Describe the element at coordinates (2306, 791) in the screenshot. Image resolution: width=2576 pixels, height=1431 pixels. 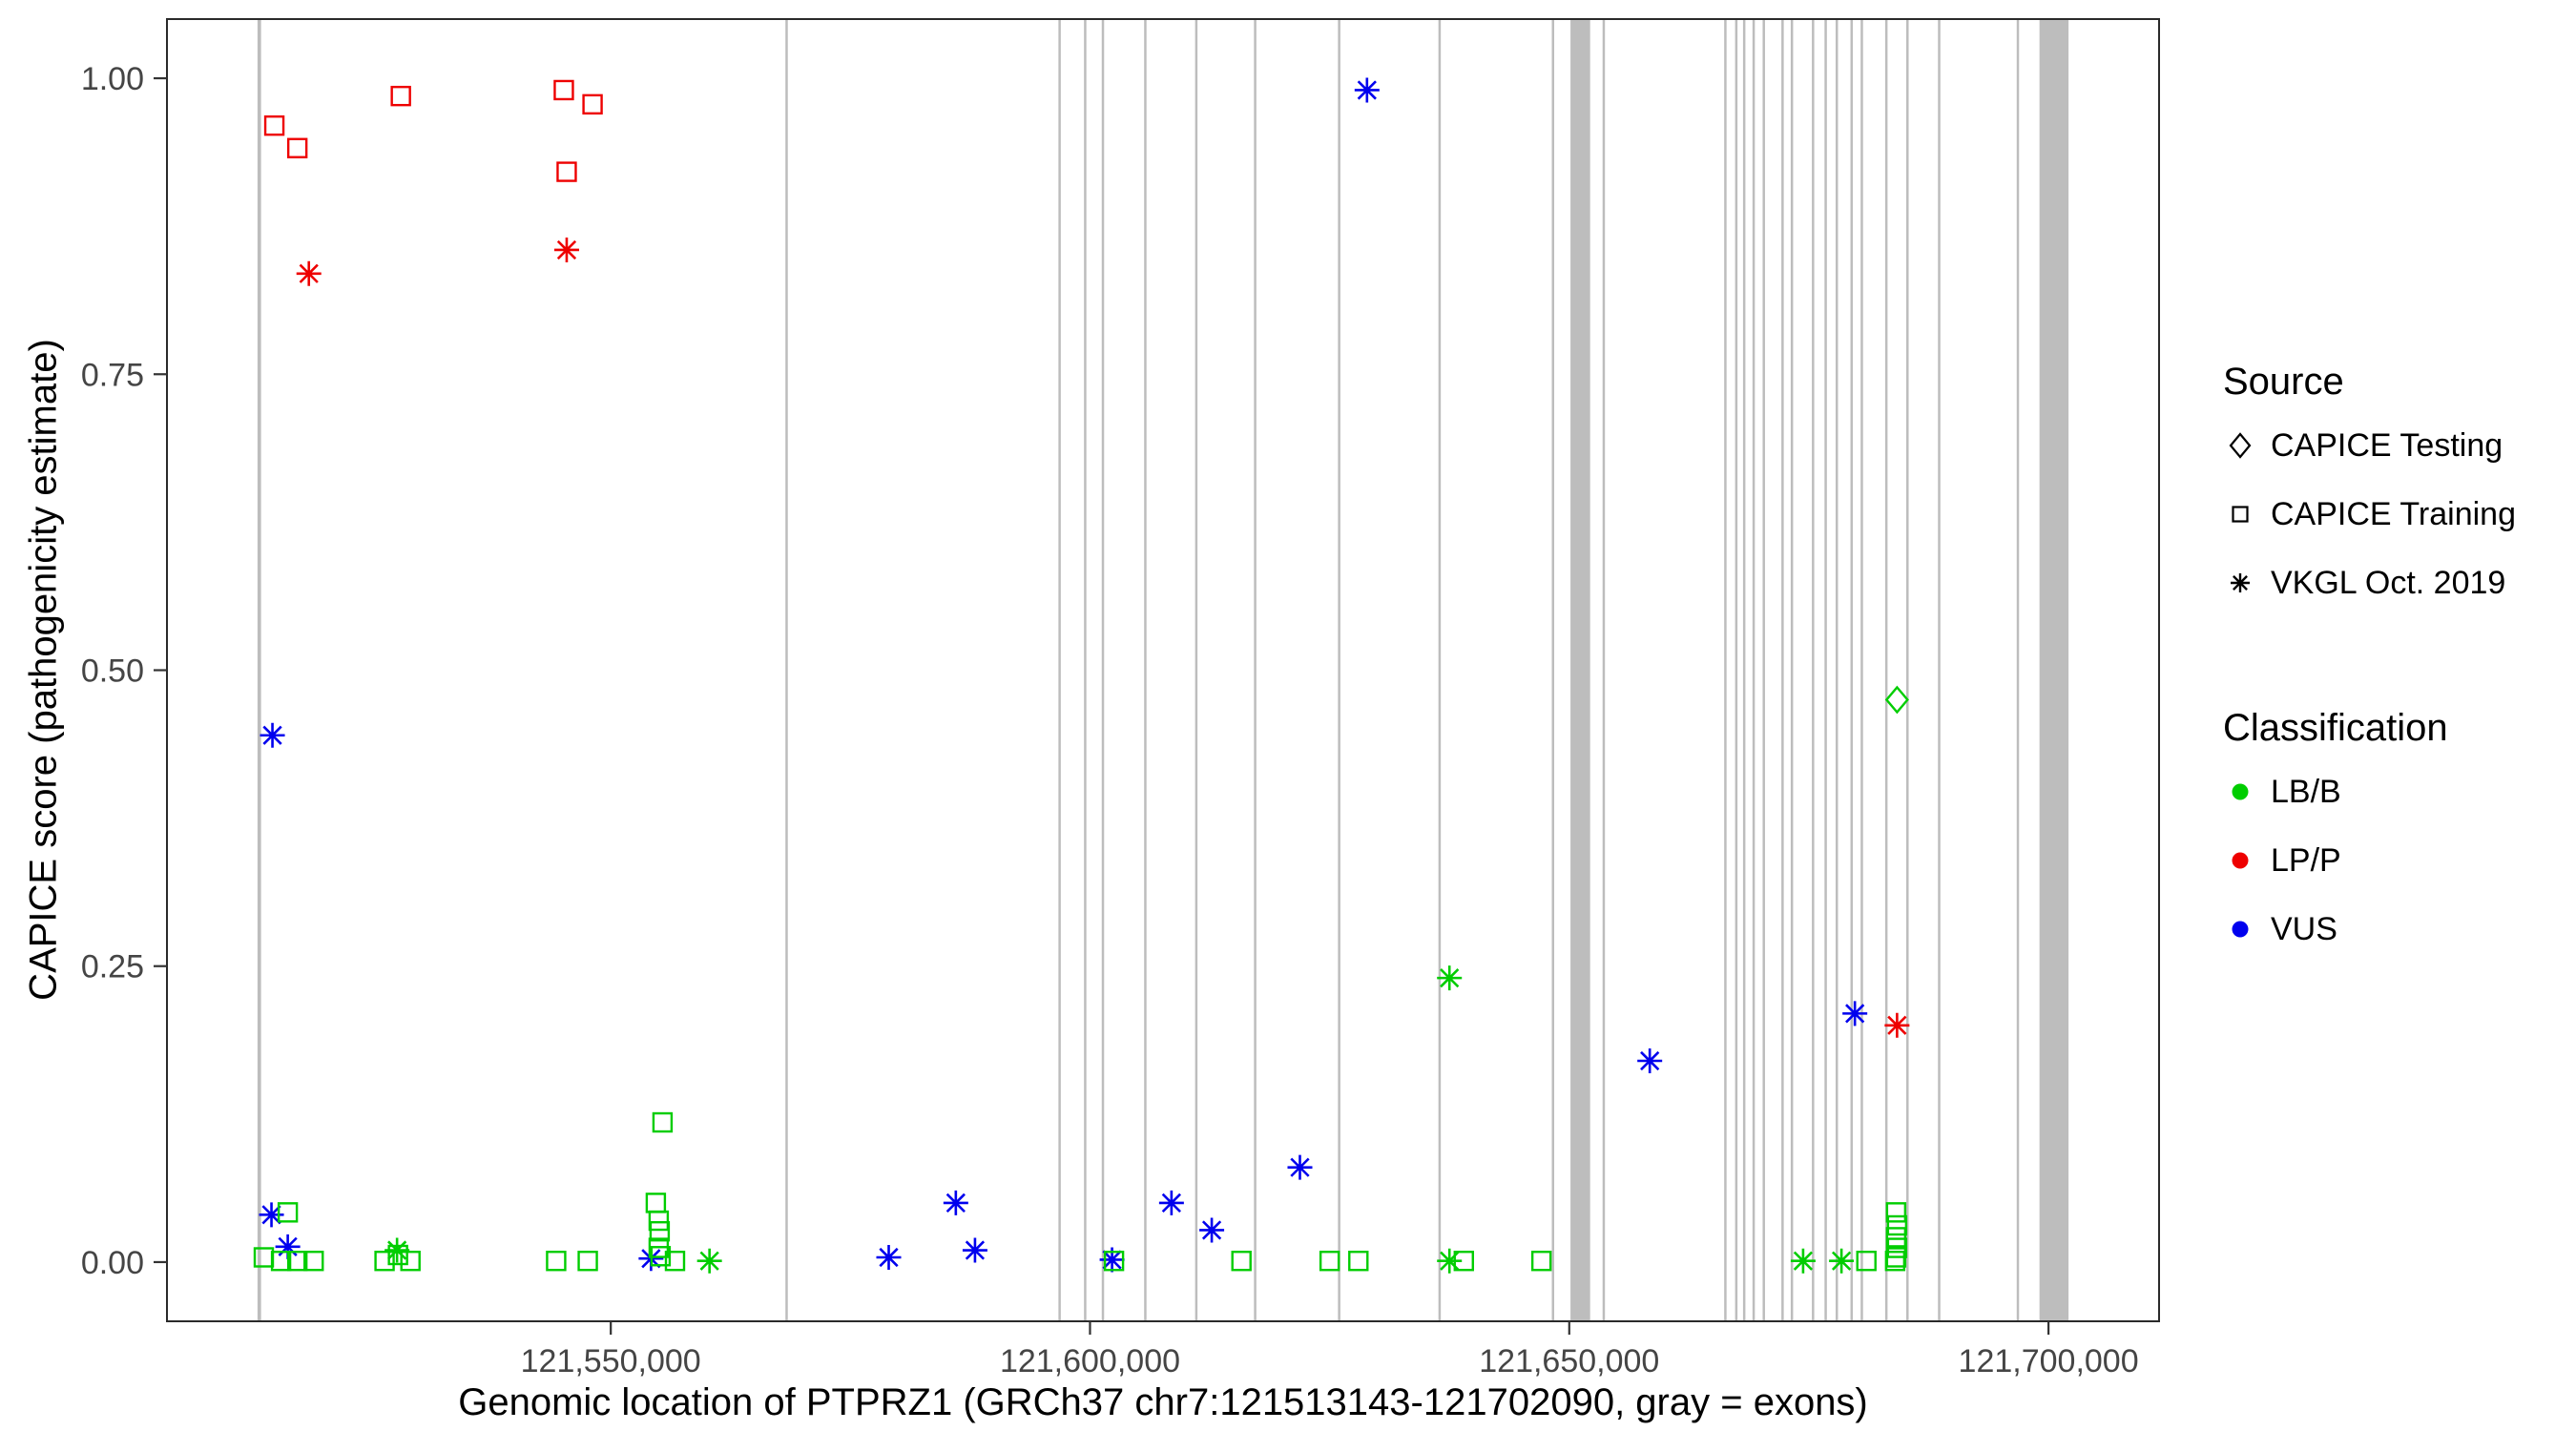
I see `legend-item-label: LB/B` at that location.